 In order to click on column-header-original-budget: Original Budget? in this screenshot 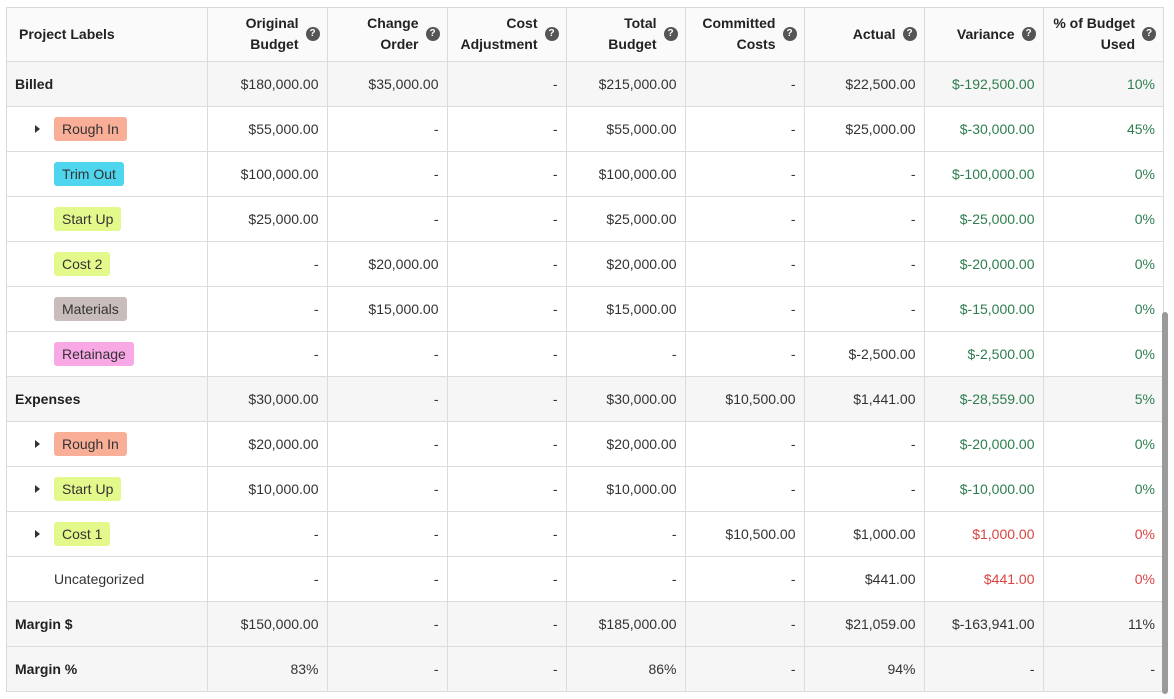, I will do `click(267, 35)`.